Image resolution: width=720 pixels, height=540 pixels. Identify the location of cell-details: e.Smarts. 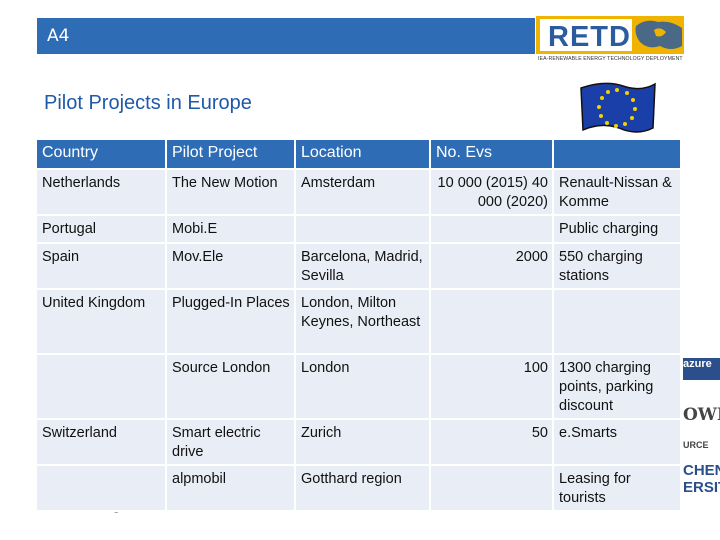
(618, 443).